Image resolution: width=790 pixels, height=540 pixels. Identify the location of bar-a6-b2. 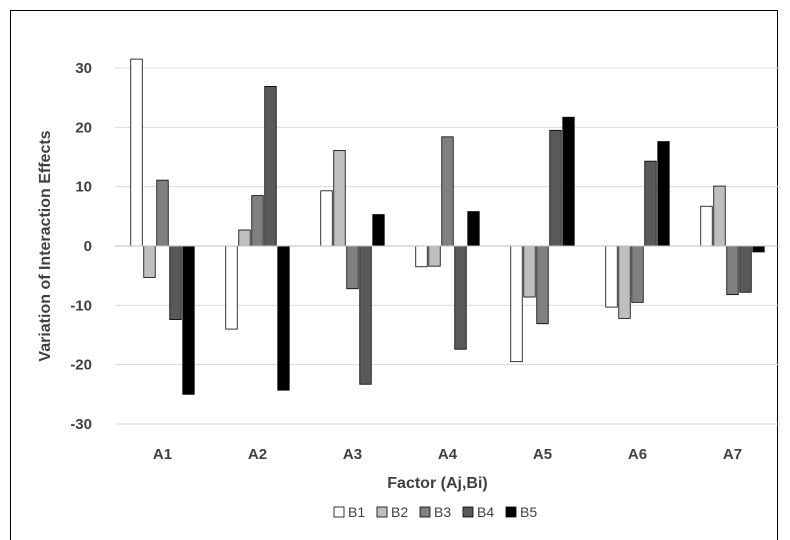
(624, 282).